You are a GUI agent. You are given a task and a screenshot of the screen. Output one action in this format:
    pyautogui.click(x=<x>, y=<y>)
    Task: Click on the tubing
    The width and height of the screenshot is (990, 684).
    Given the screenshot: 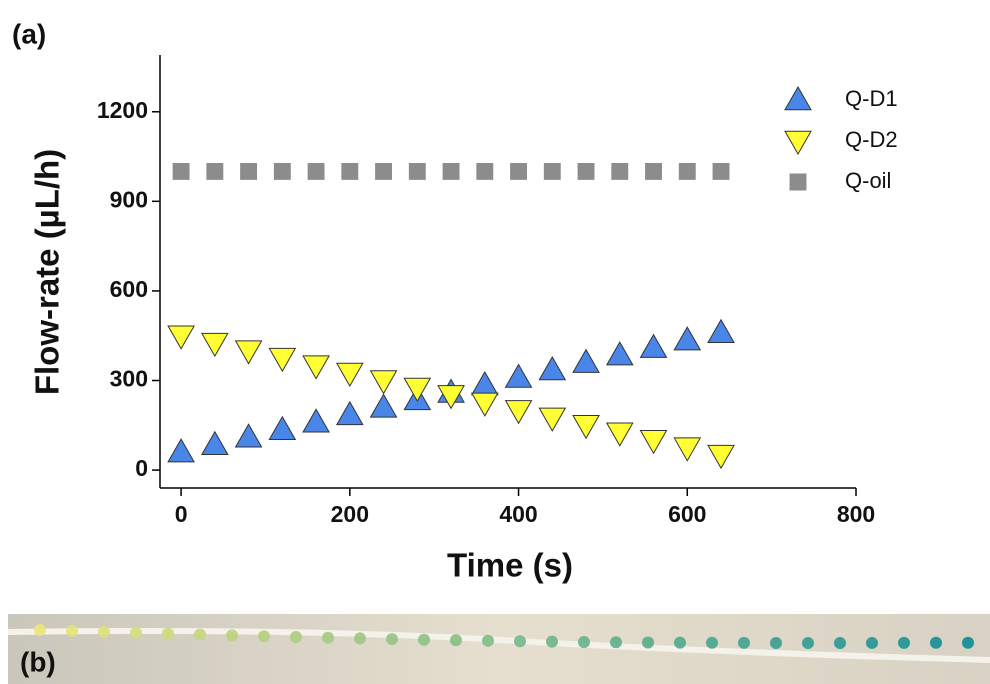 What is the action you would take?
    pyautogui.click(x=498, y=645)
    